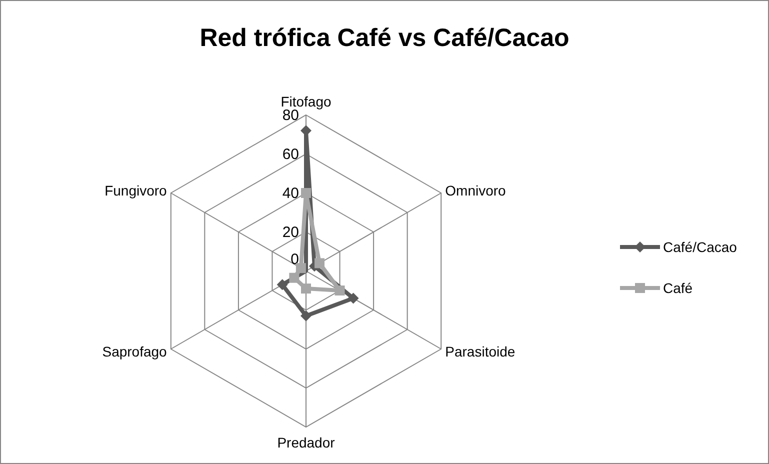 Image resolution: width=769 pixels, height=464 pixels. Describe the element at coordinates (678, 288) in the screenshot. I see `legend-label: Café` at that location.